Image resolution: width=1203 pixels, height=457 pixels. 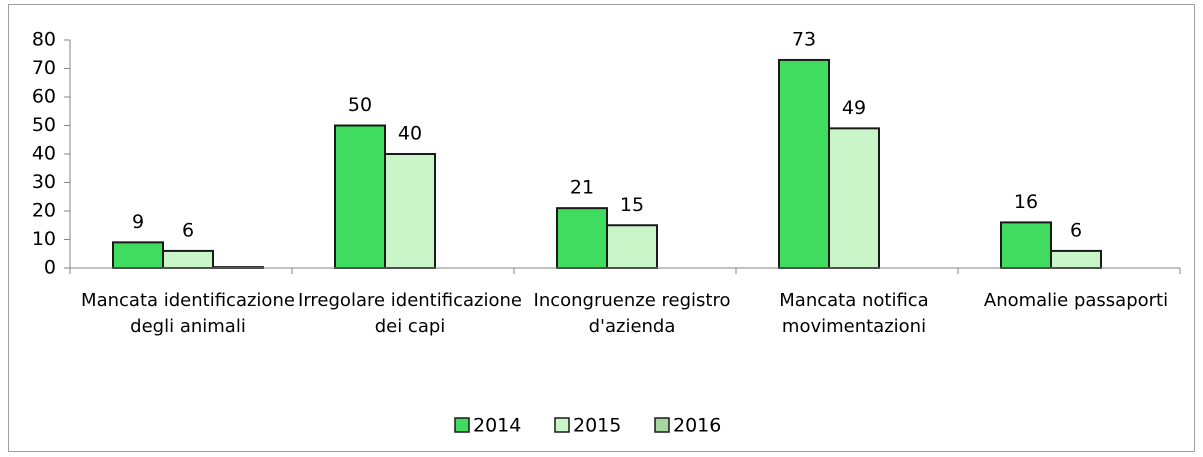 I want to click on legend-label: 2015, so click(x=597, y=426).